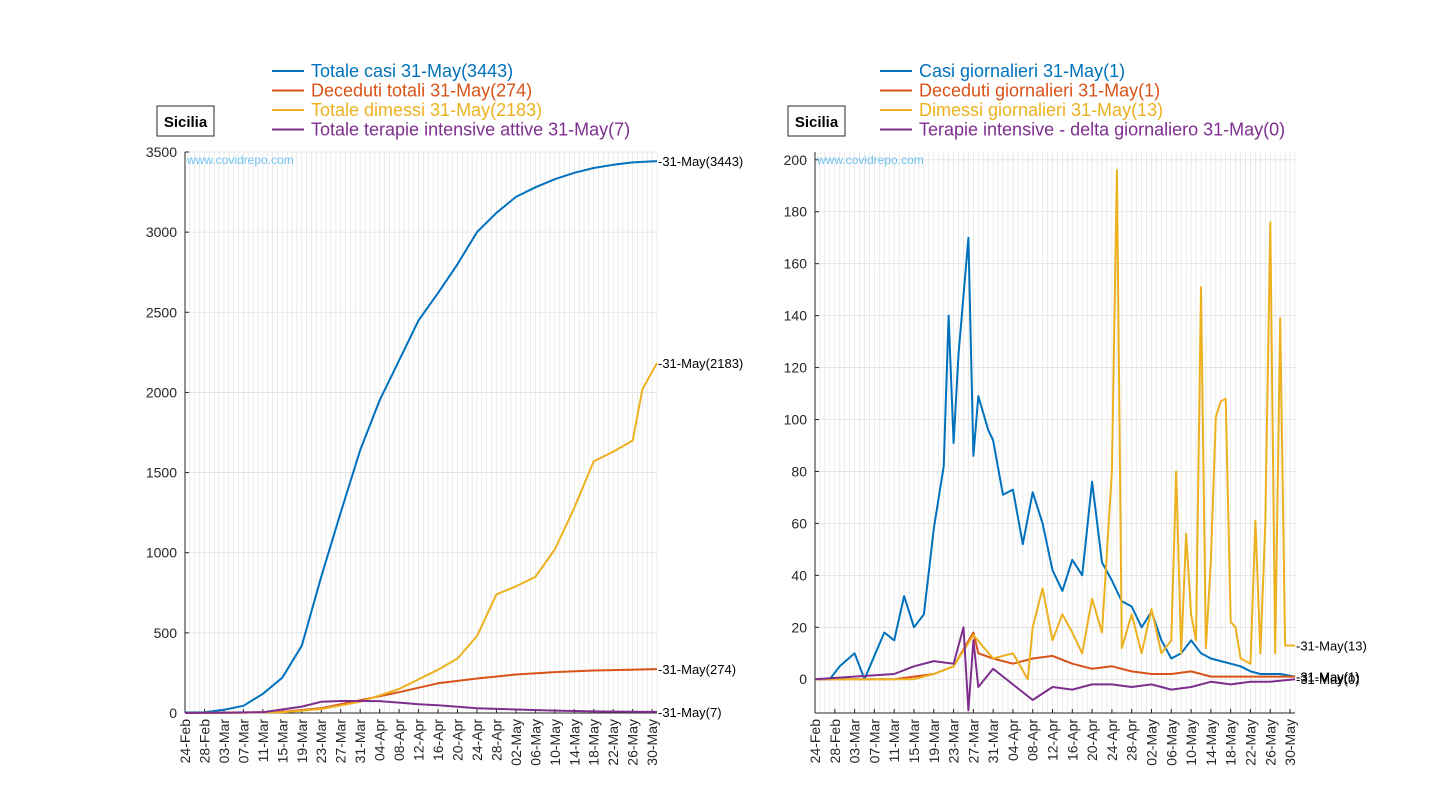  What do you see at coordinates (690, 712) in the screenshot?
I see `series-end-label: -31-May(7)` at bounding box center [690, 712].